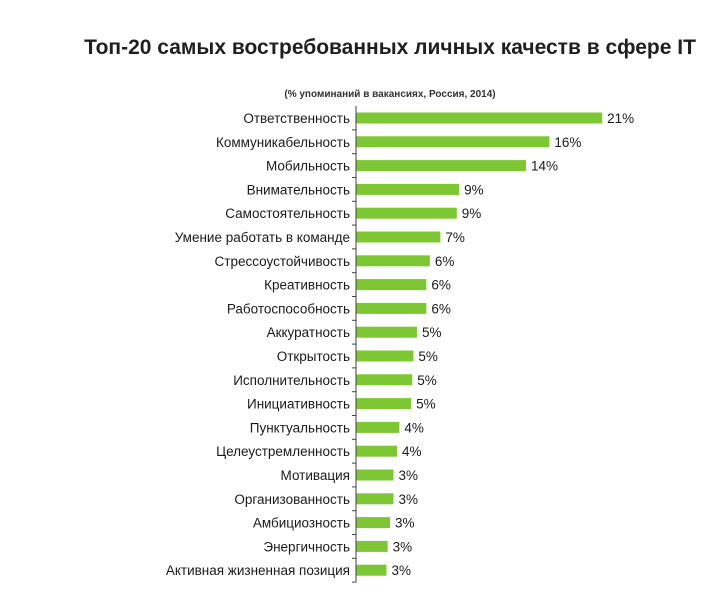 The image size is (726, 603). Describe the element at coordinates (291, 380) in the screenshot. I see `category-label: Исполнительность` at that location.